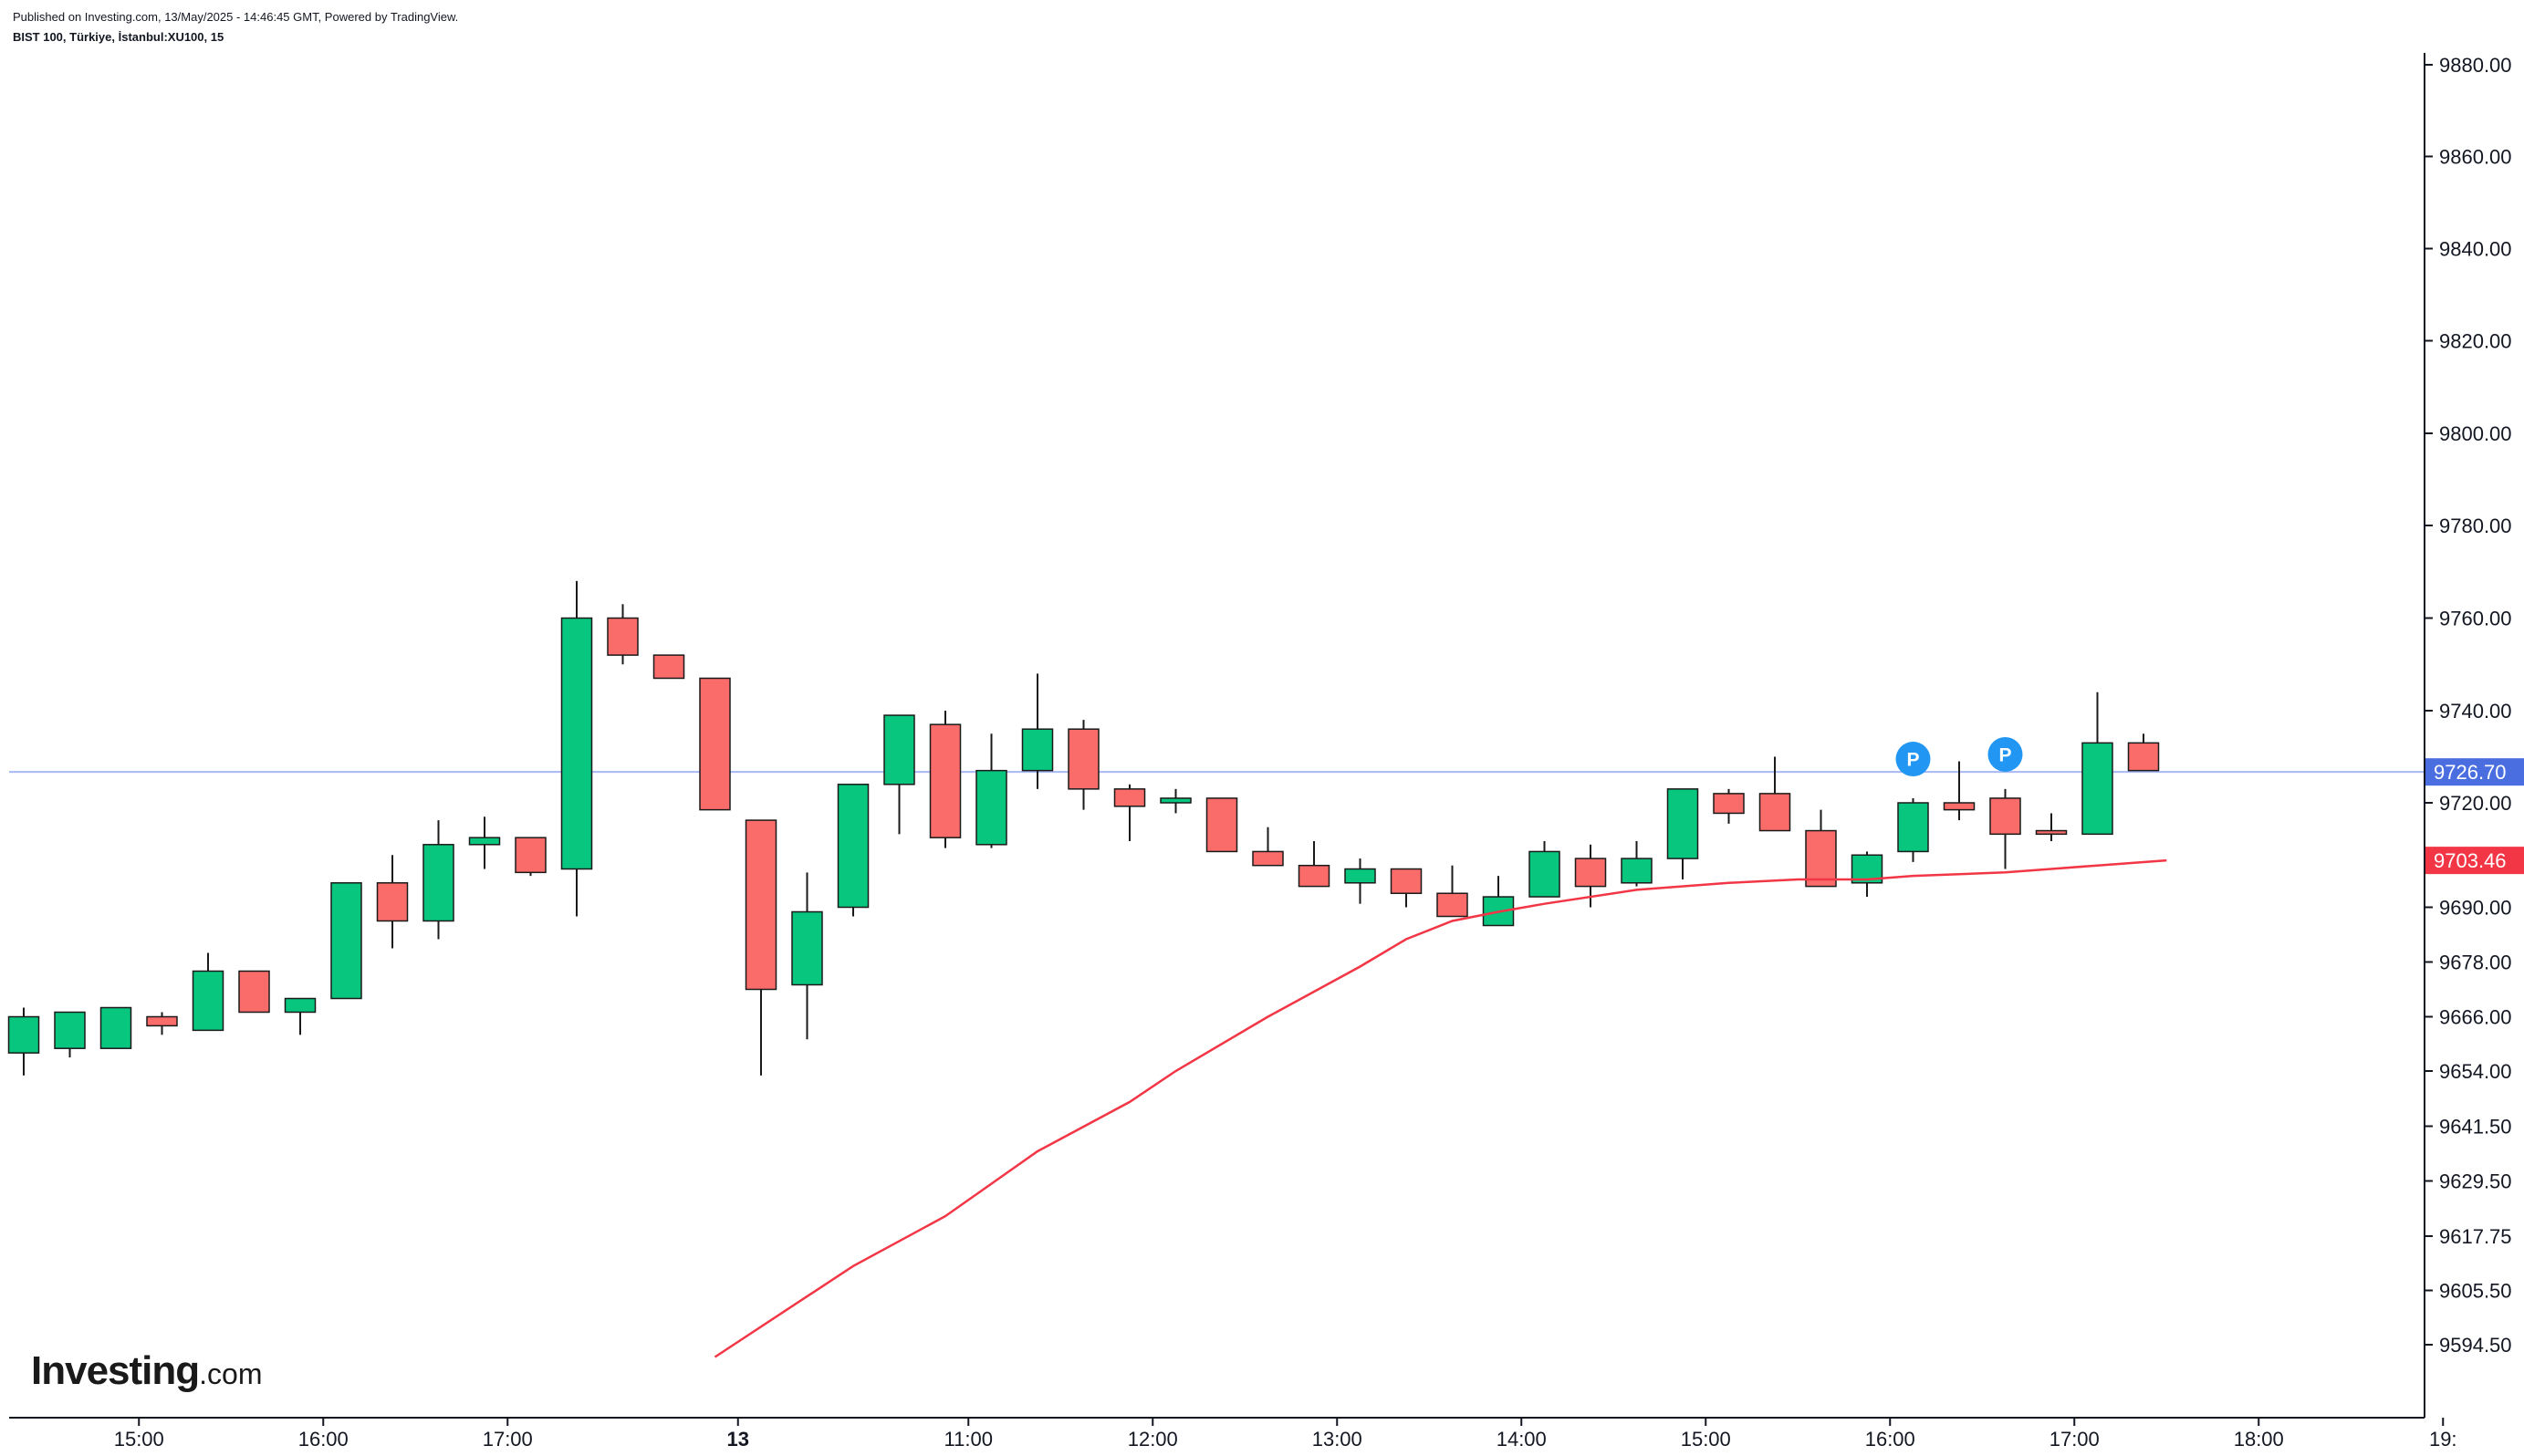 This screenshot has height=1456, width=2524. What do you see at coordinates (2475, 712) in the screenshot?
I see `y-tick-label: 9740.00` at bounding box center [2475, 712].